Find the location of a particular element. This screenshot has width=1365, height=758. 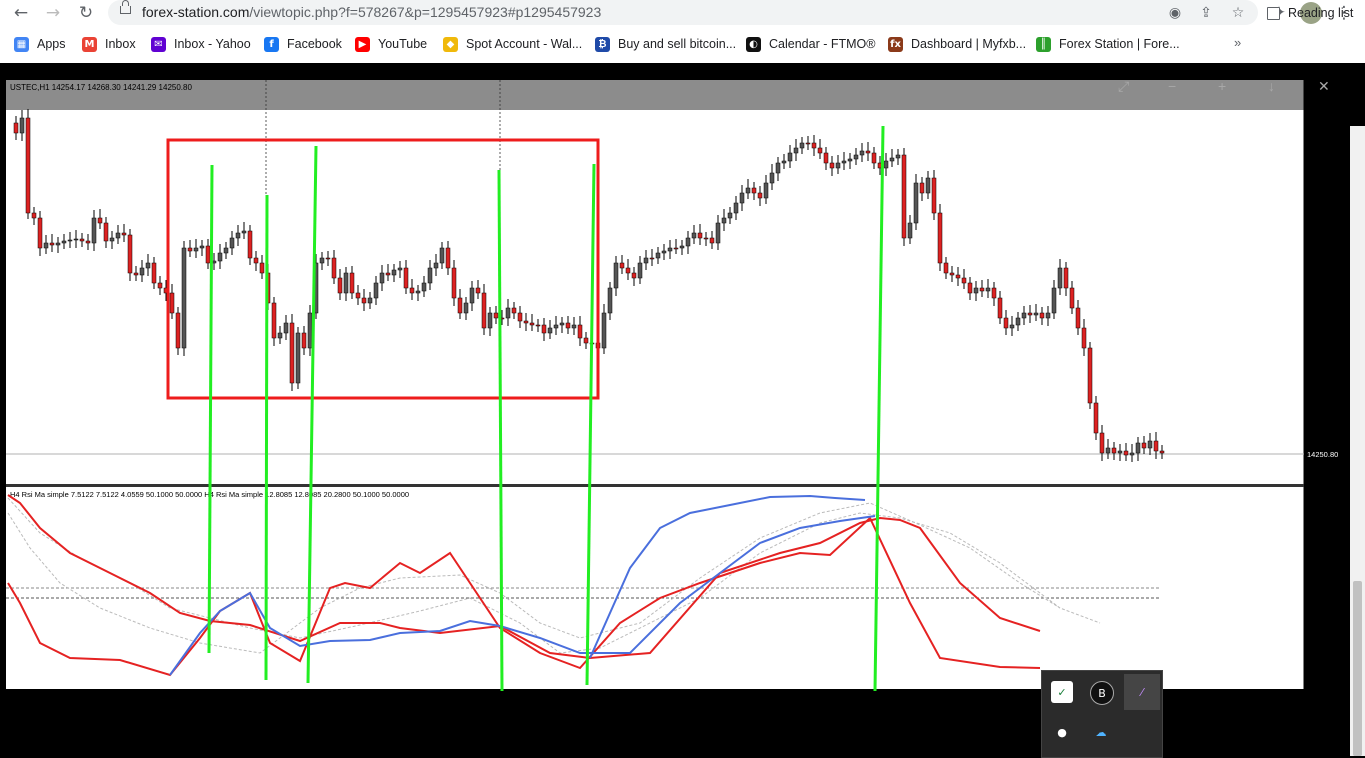

tracking-eye-icon: ◉ is located at coordinates (1175, 13).